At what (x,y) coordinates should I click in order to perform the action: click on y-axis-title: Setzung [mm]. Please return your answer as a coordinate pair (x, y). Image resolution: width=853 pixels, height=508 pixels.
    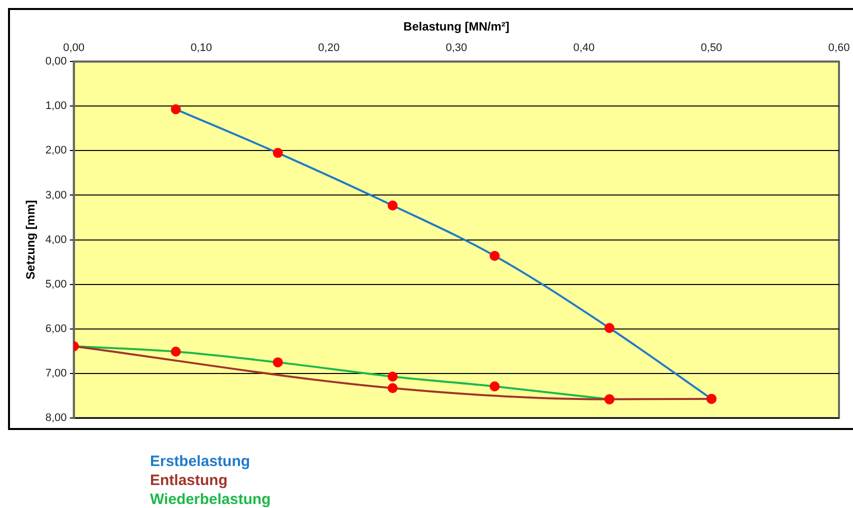
    Looking at the image, I should click on (31, 240).